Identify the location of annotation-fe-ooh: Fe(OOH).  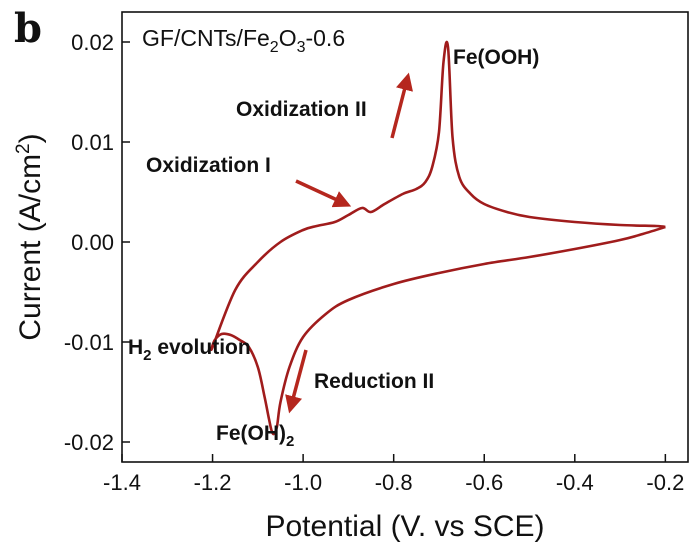
(496, 57).